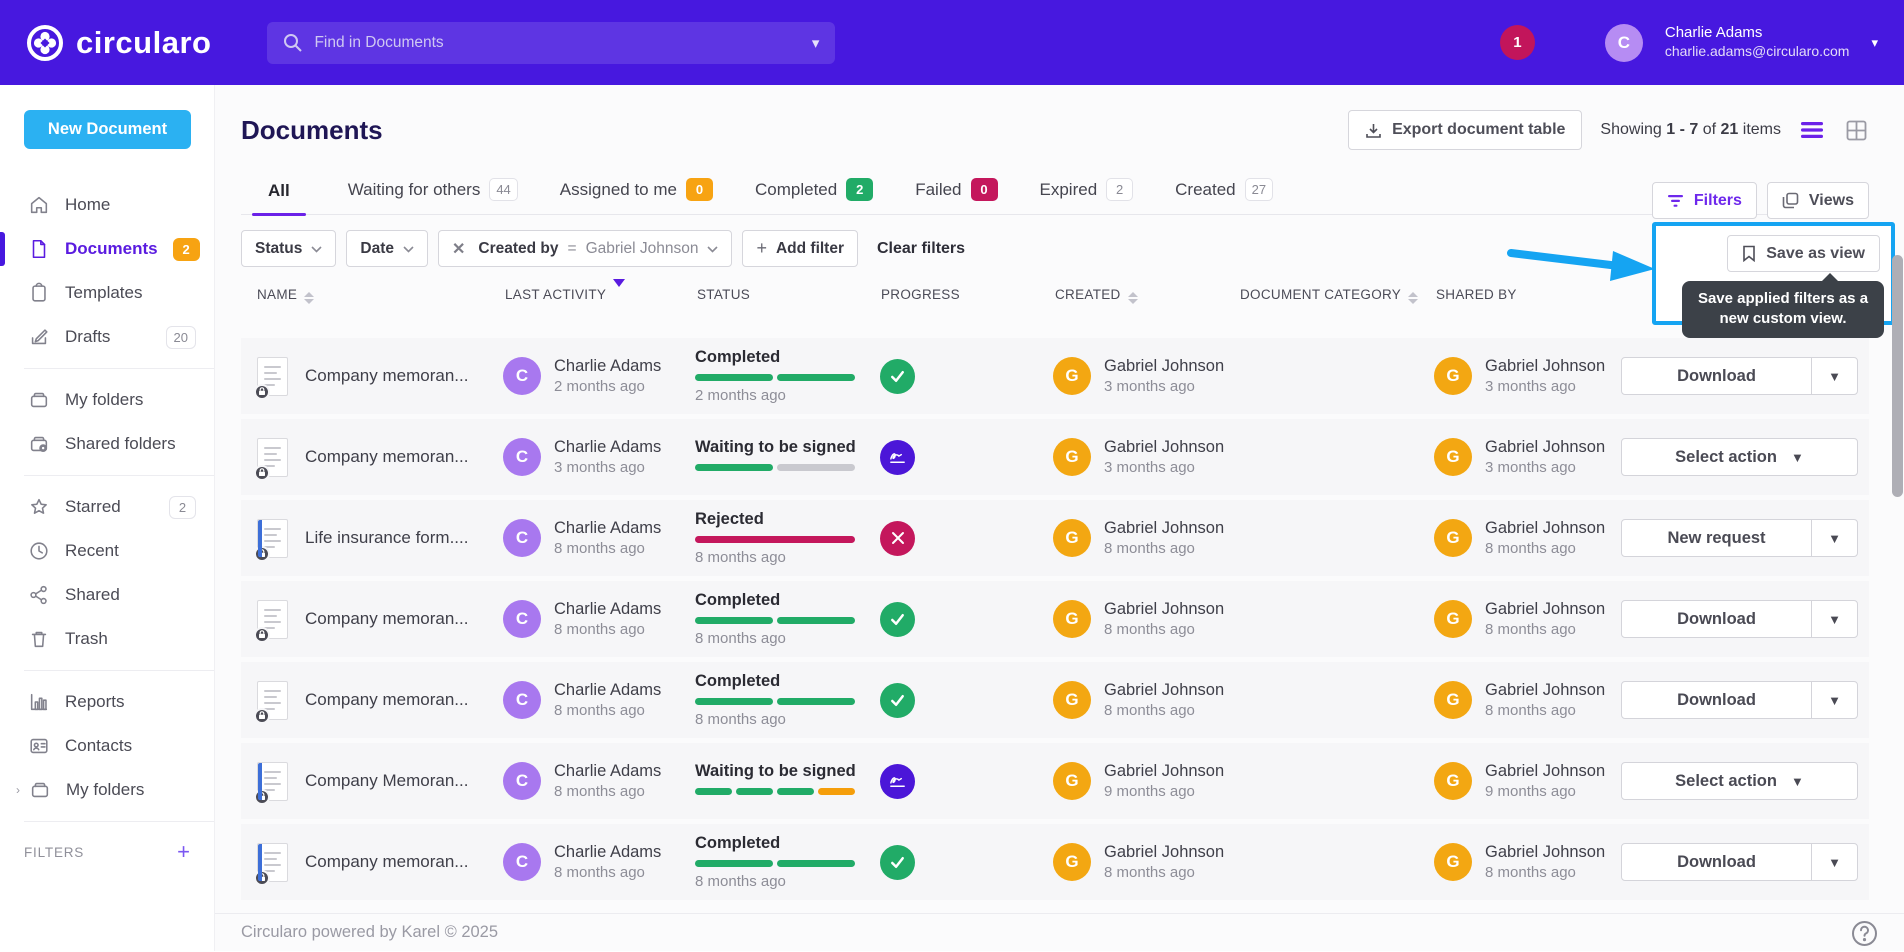 Image resolution: width=1904 pixels, height=952 pixels. Describe the element at coordinates (1739, 538) in the screenshot. I see `row-action-button: New request ▼ ▼` at that location.